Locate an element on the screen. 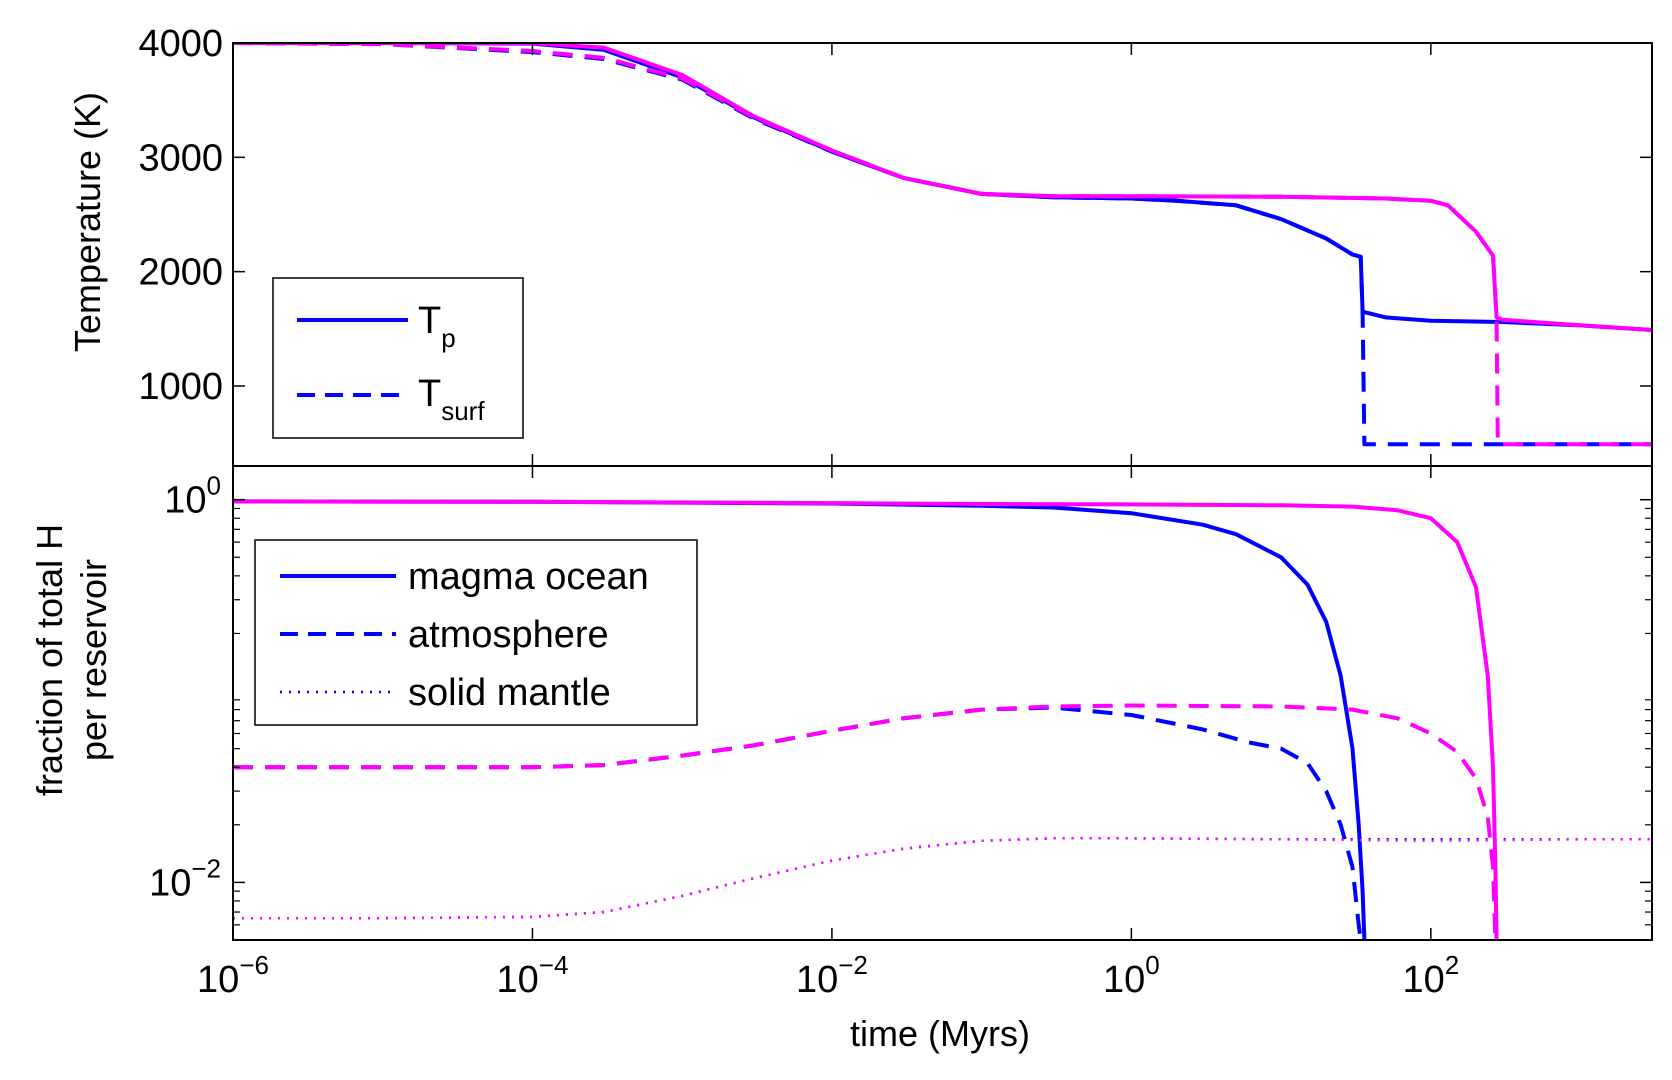  top-legend-box is located at coordinates (398, 358).